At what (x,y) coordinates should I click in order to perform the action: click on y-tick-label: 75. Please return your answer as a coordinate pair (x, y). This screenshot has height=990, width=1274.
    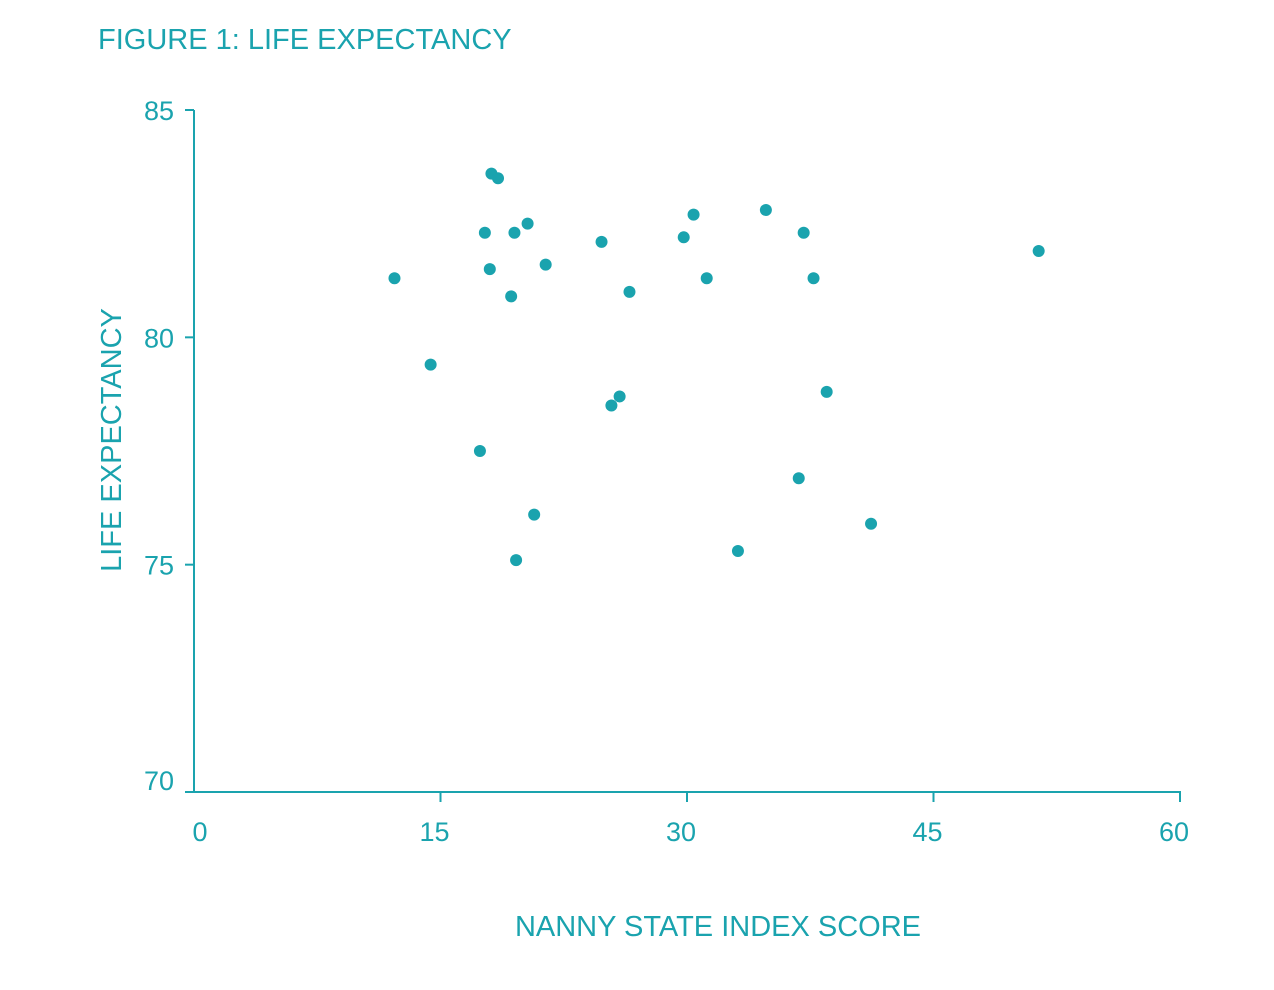
    Looking at the image, I should click on (159, 566).